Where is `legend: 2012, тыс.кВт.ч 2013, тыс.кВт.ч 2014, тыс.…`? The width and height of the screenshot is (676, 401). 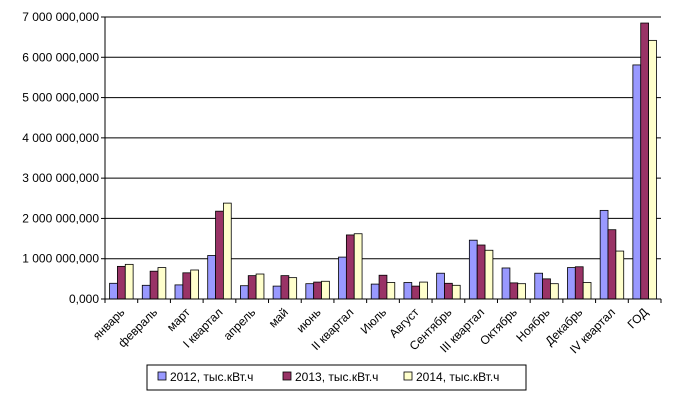
legend: 2012, тыс.кВт.ч 2013, тыс.кВт.ч 2014, тыс.… is located at coordinates (336, 377).